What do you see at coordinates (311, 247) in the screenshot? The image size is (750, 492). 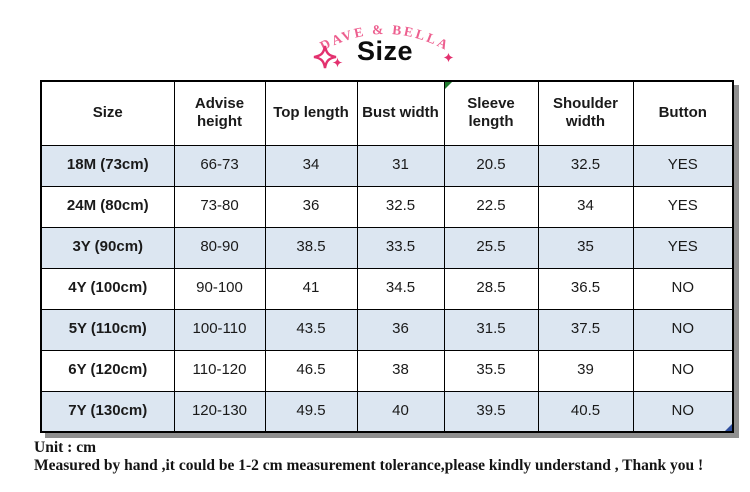 I see `table-cell: 38.5` at bounding box center [311, 247].